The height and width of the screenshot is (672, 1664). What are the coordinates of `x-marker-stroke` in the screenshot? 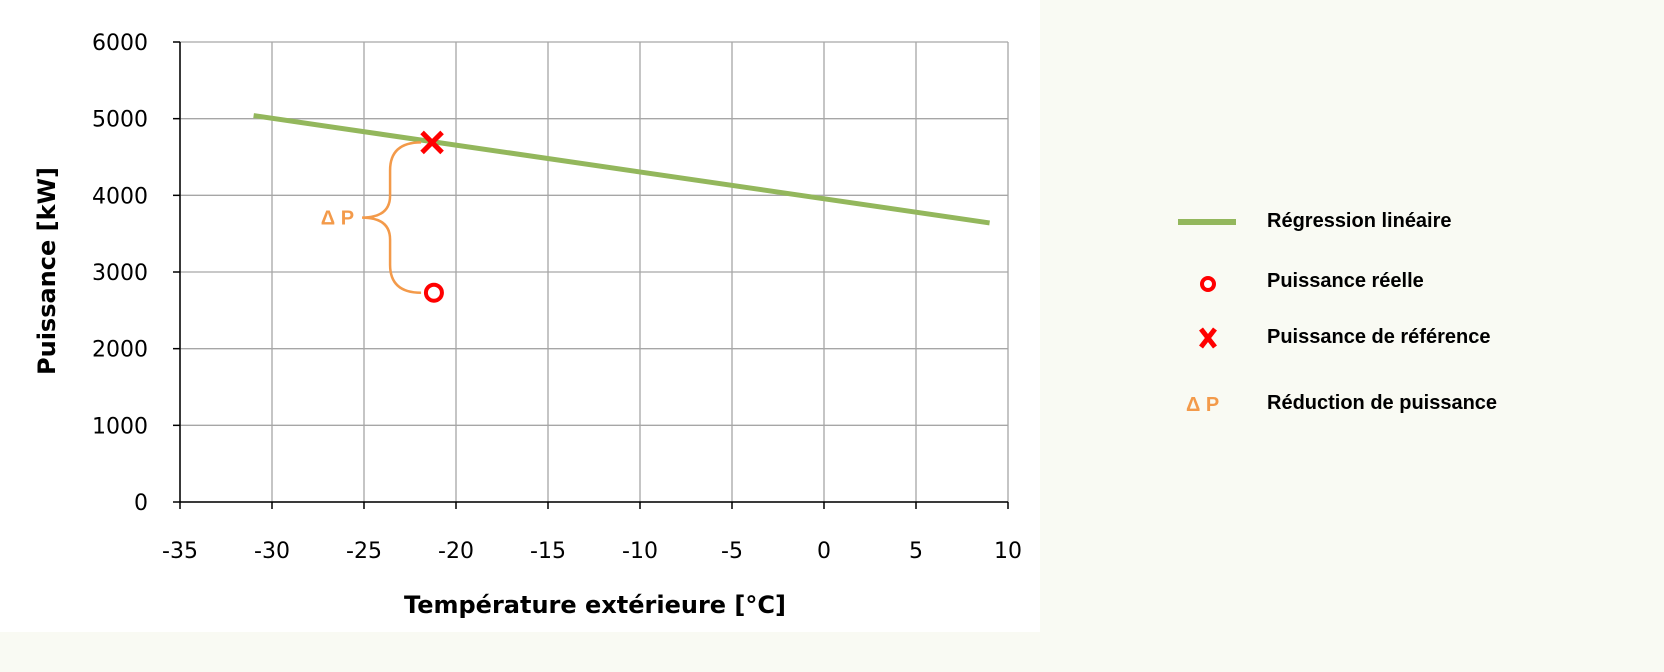 It's located at (432, 142).